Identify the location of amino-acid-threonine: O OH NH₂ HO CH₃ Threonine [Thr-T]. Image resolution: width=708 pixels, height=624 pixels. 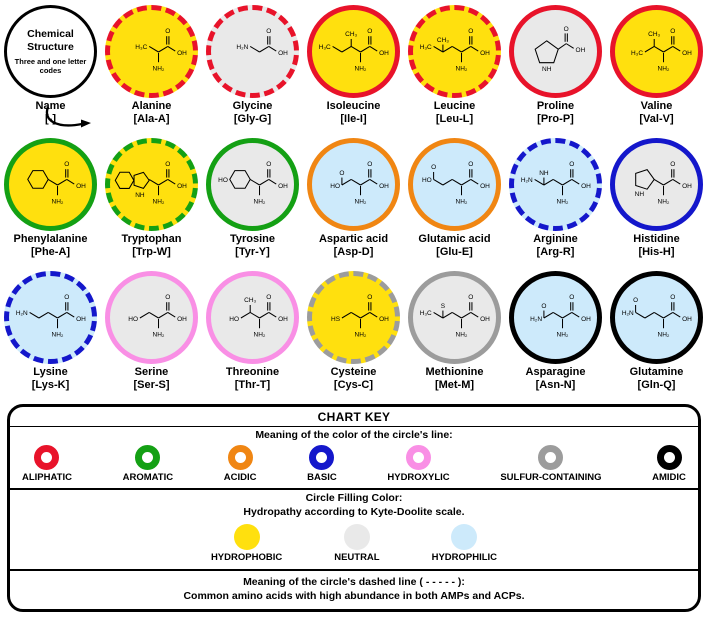
(252, 334).